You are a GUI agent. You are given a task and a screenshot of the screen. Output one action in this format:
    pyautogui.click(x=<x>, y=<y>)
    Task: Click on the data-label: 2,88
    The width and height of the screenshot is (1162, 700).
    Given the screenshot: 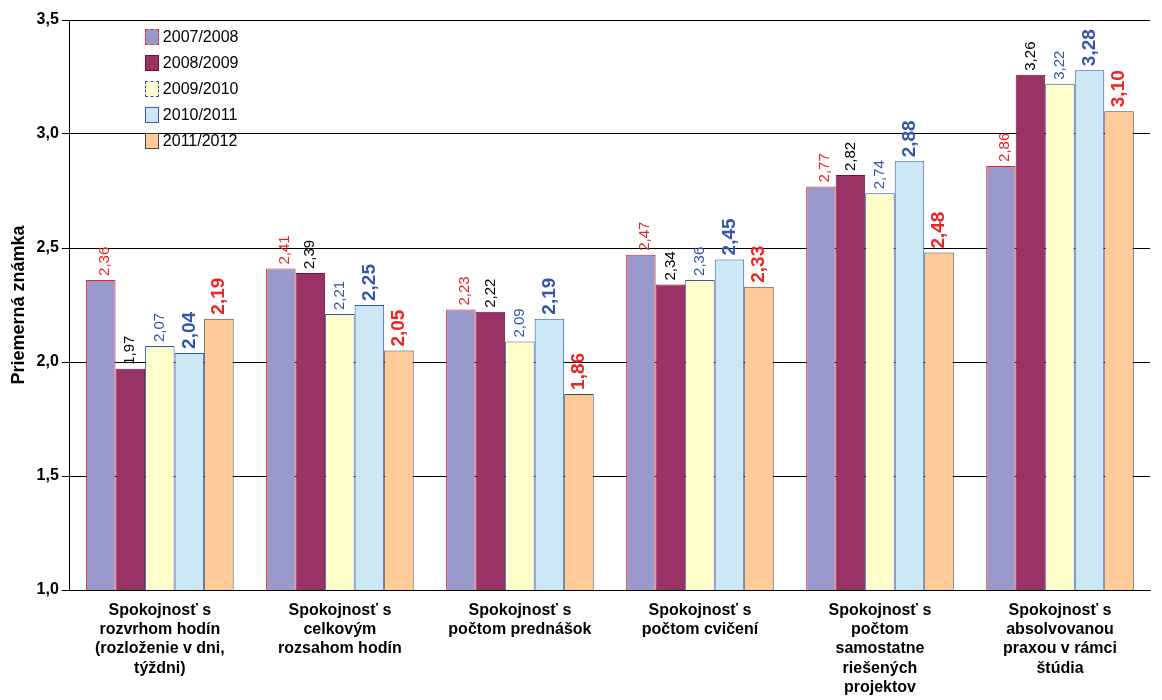 What is the action you would take?
    pyautogui.click(x=908, y=139)
    